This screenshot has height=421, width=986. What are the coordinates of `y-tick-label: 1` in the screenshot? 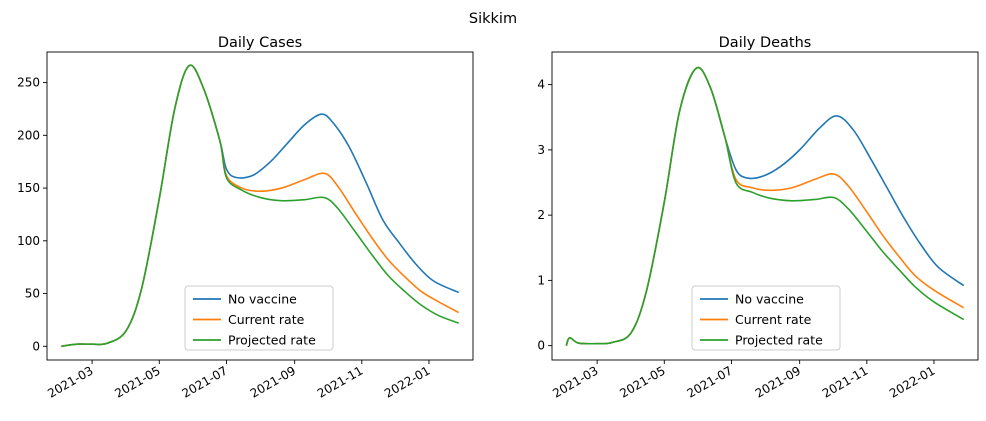 It's located at (541, 280).